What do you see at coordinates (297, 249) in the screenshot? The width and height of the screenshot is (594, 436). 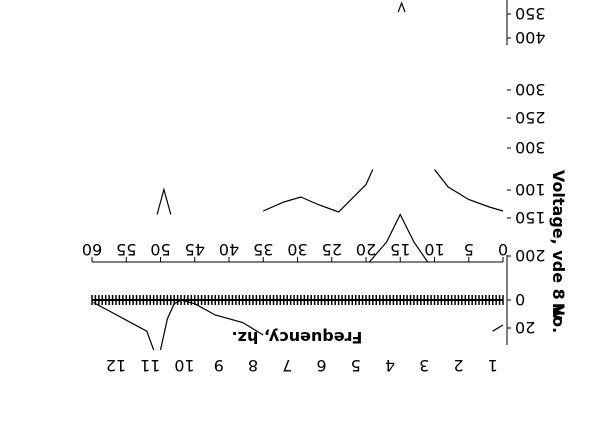 I see `x-tick-label: 30` at bounding box center [297, 249].